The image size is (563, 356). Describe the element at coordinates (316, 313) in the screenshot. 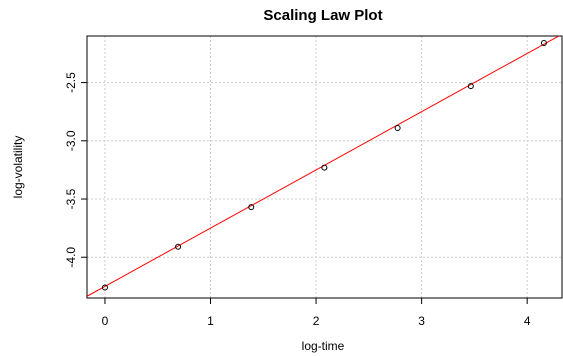

I see `x-axis: 0 1 2 3 4` at that location.